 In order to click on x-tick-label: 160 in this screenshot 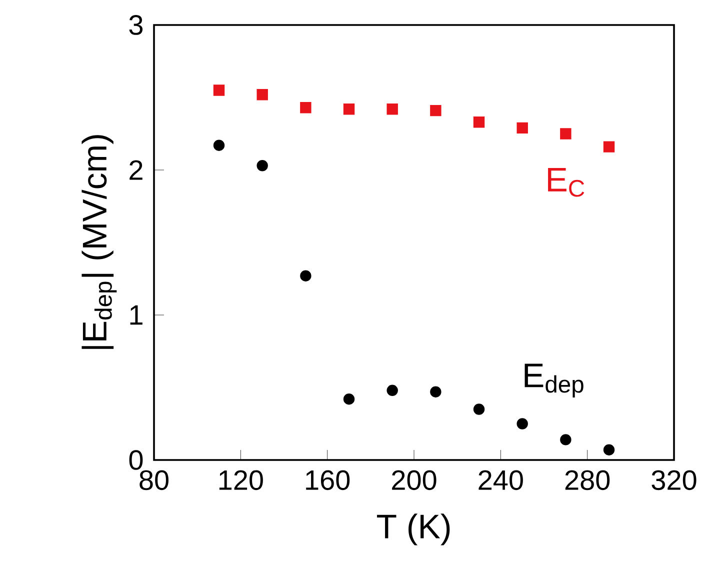, I will do `click(328, 480)`.